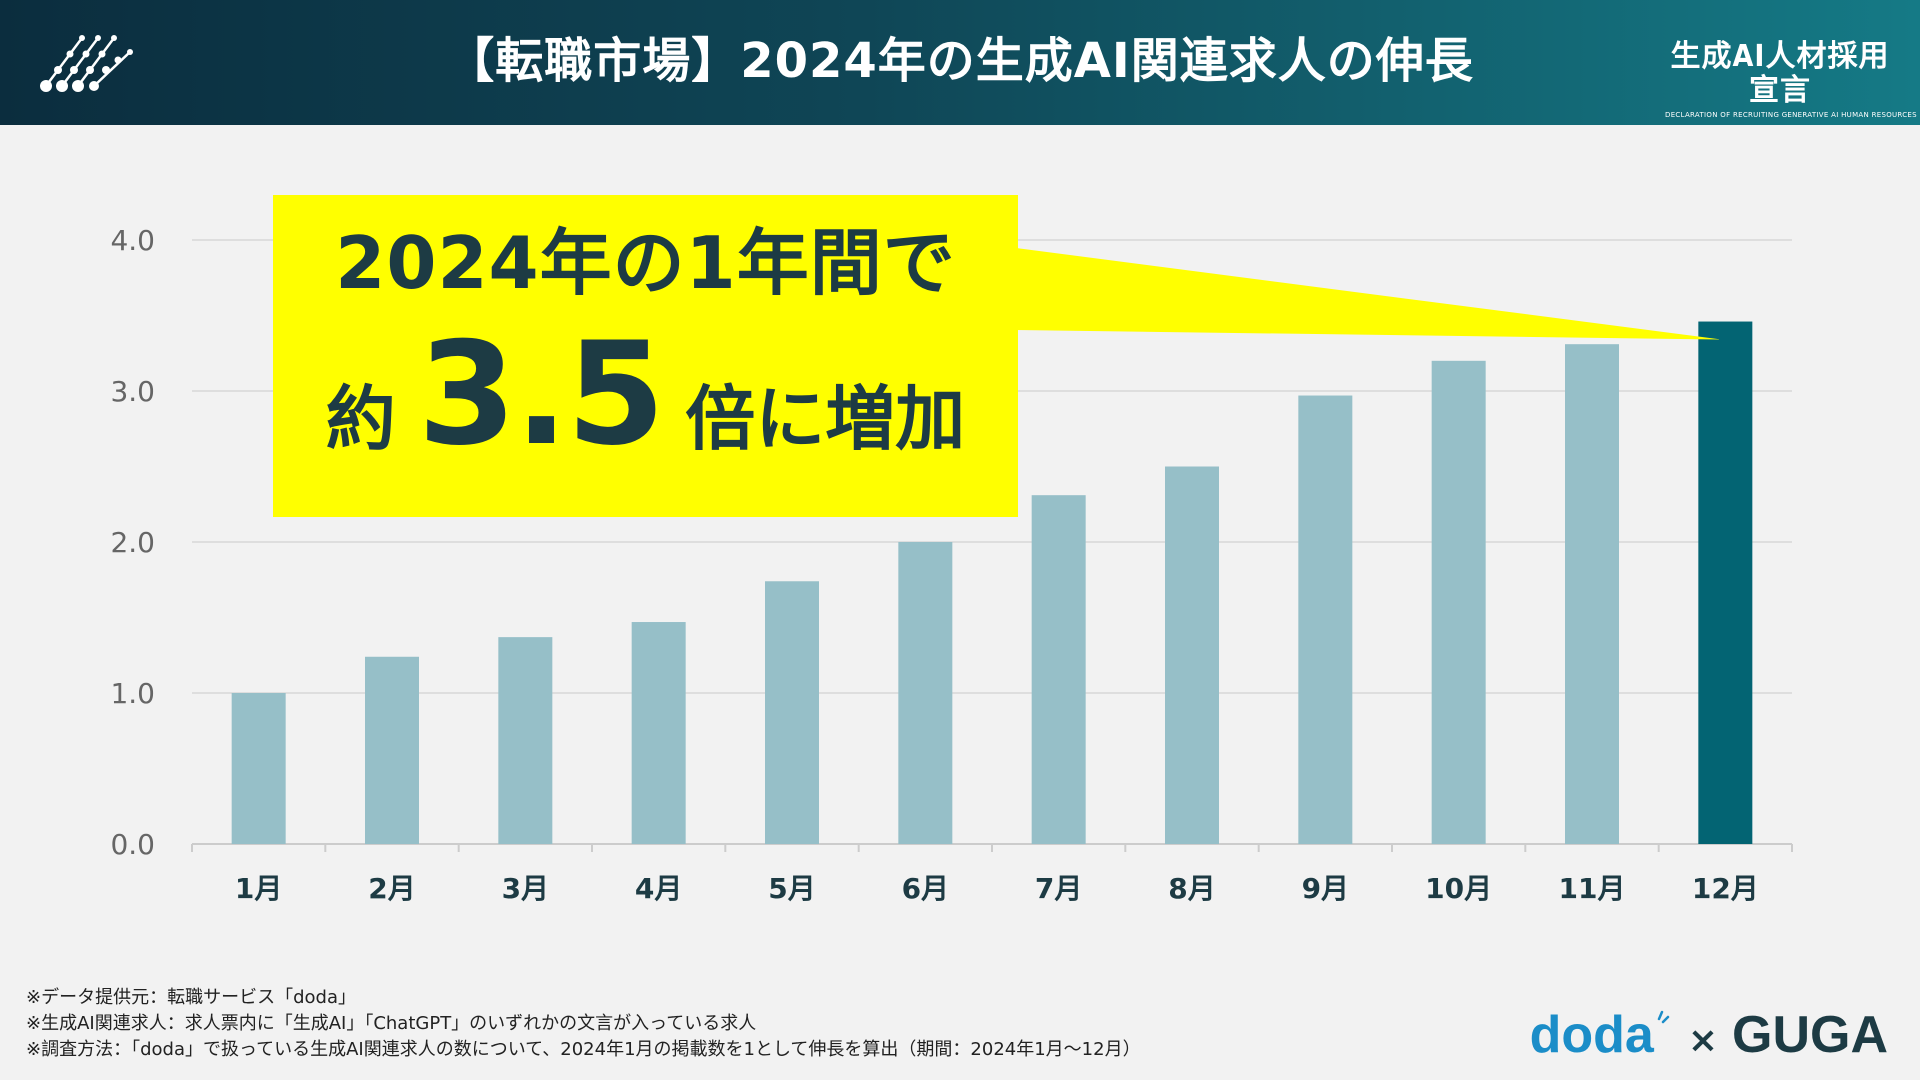 The image size is (1920, 1080). I want to click on x-tick-label: 6月, so click(925, 888).